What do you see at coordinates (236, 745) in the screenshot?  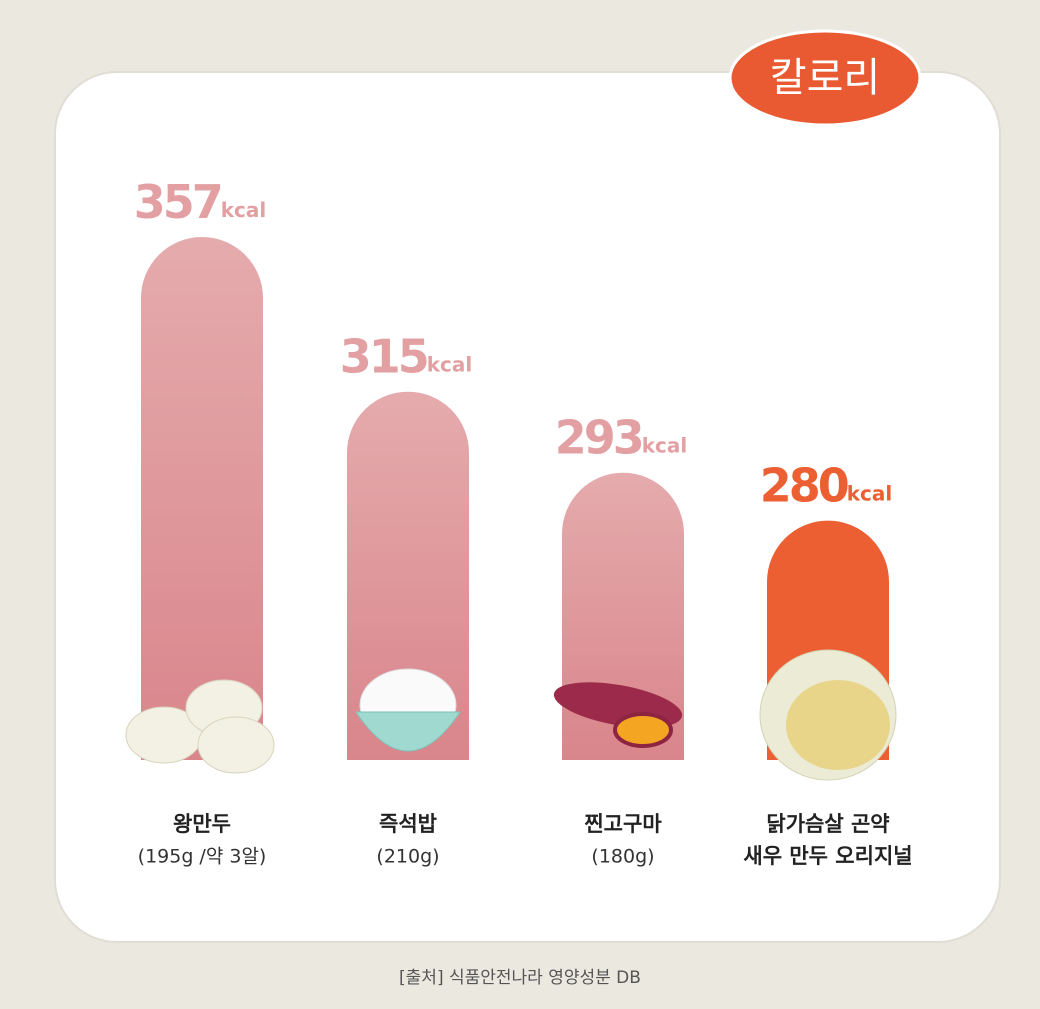 I see `bun` at bounding box center [236, 745].